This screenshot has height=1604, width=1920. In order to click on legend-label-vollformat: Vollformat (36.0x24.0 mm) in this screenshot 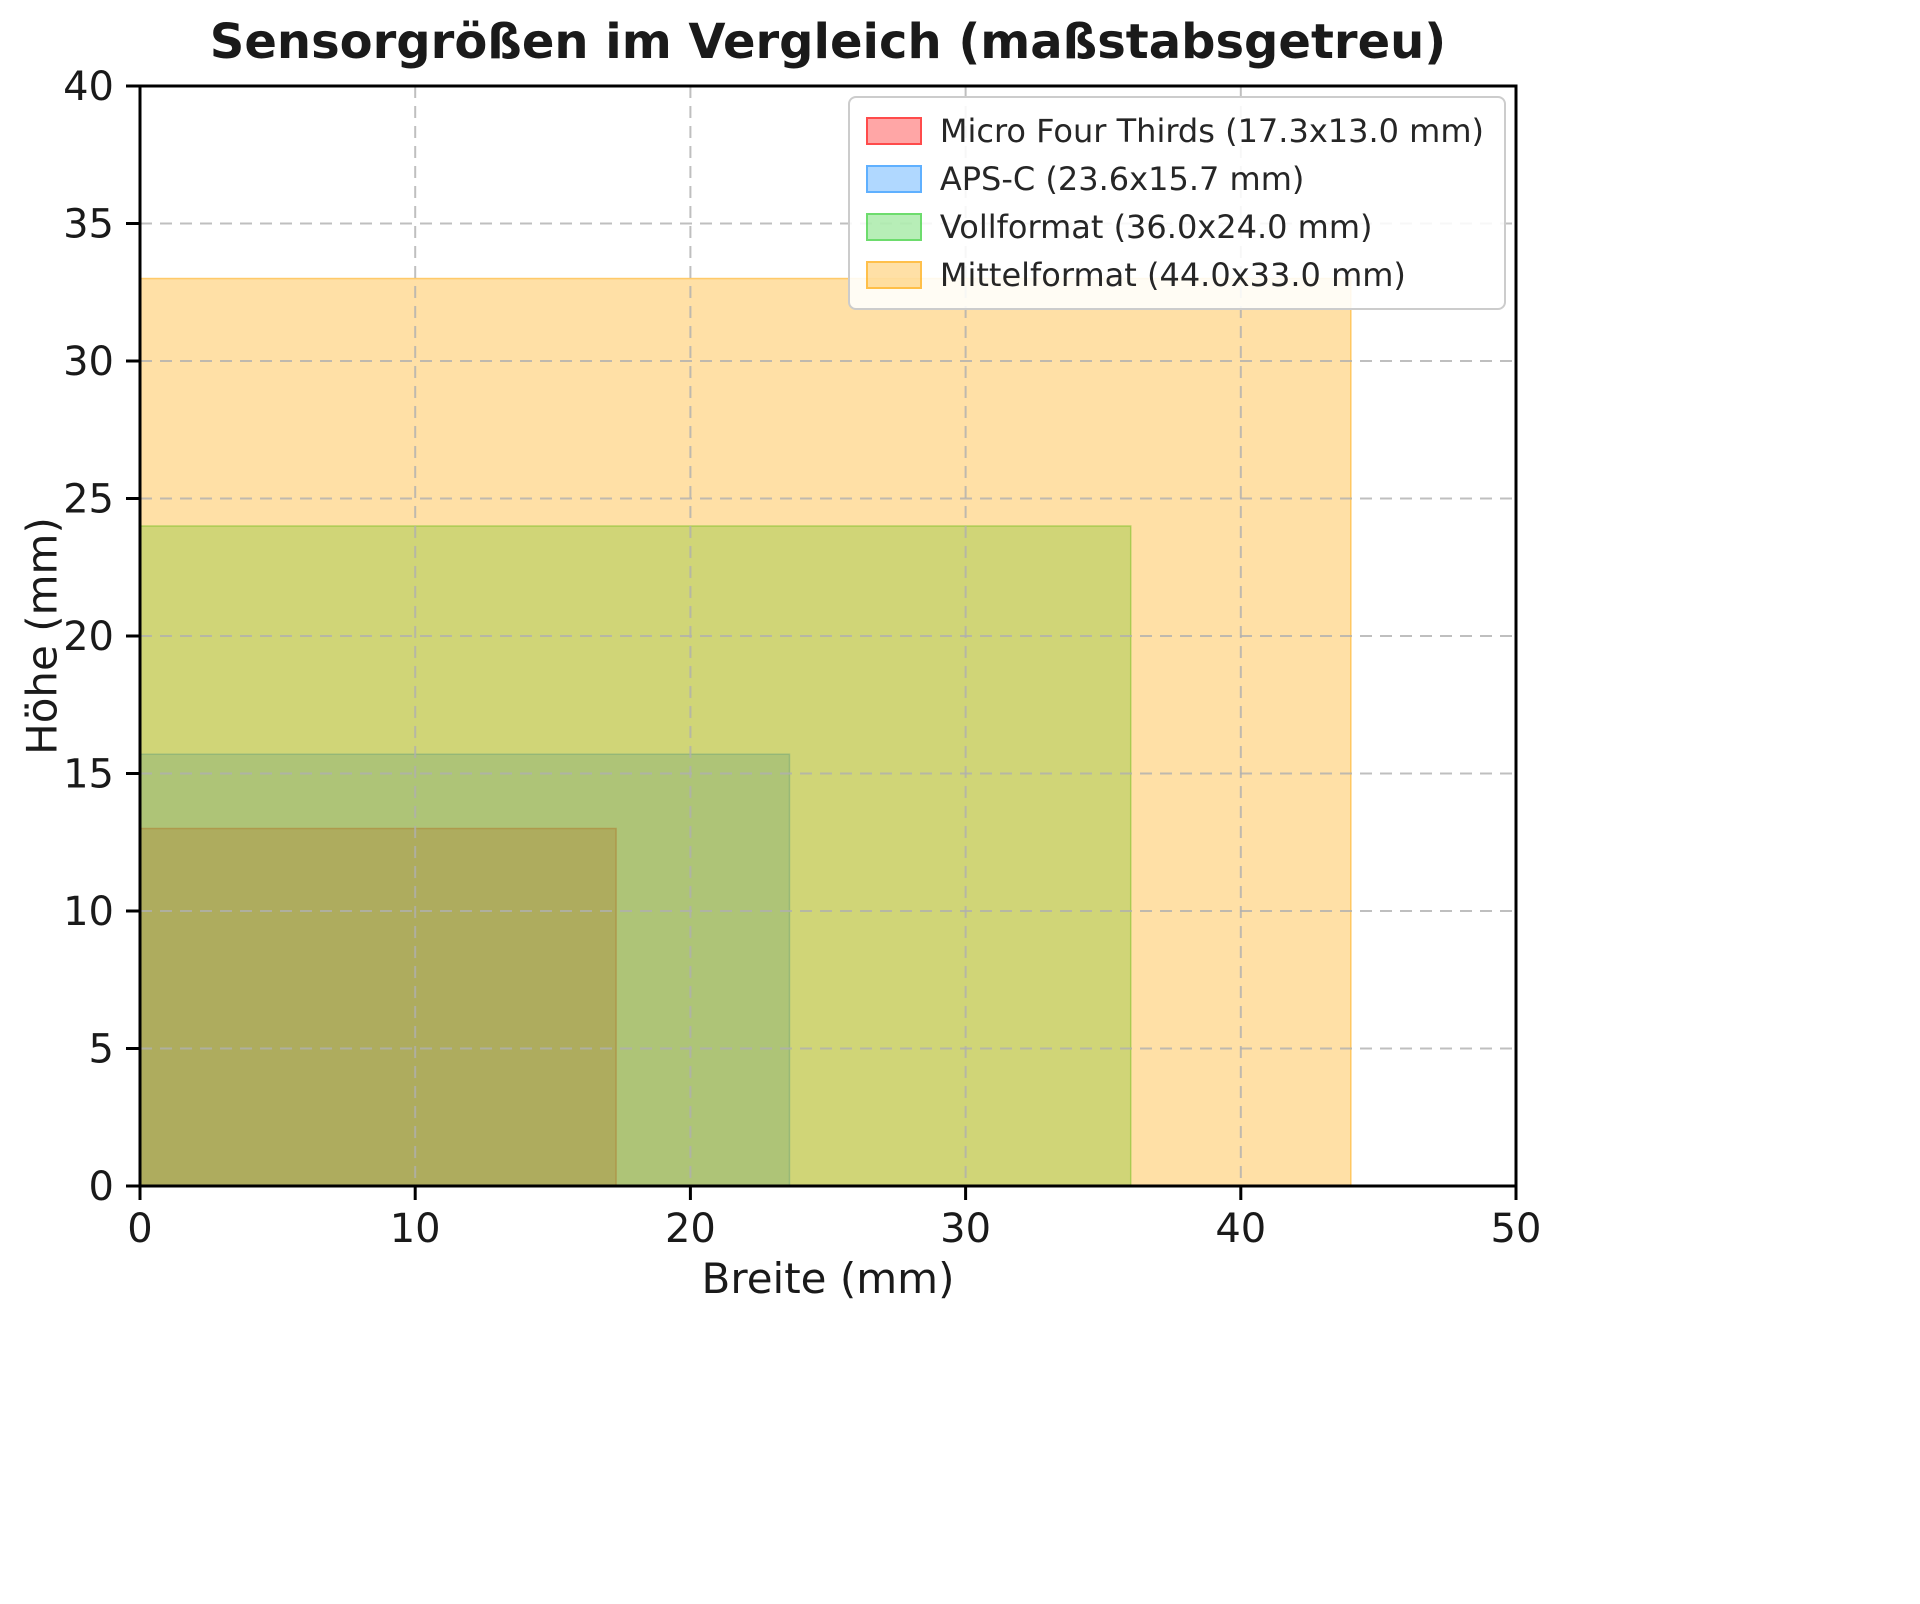, I will do `click(1156, 227)`.